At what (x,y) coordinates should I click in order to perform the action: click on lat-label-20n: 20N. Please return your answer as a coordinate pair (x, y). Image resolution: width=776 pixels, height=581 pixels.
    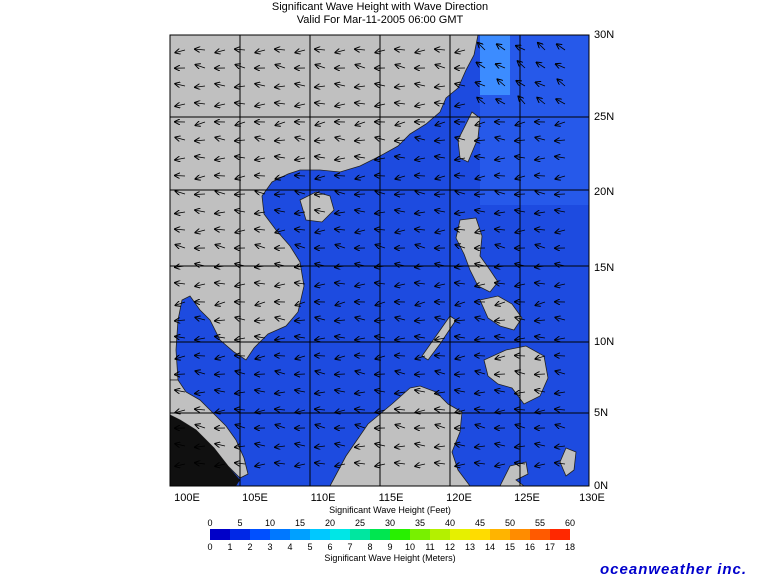
    Looking at the image, I should click on (604, 192).